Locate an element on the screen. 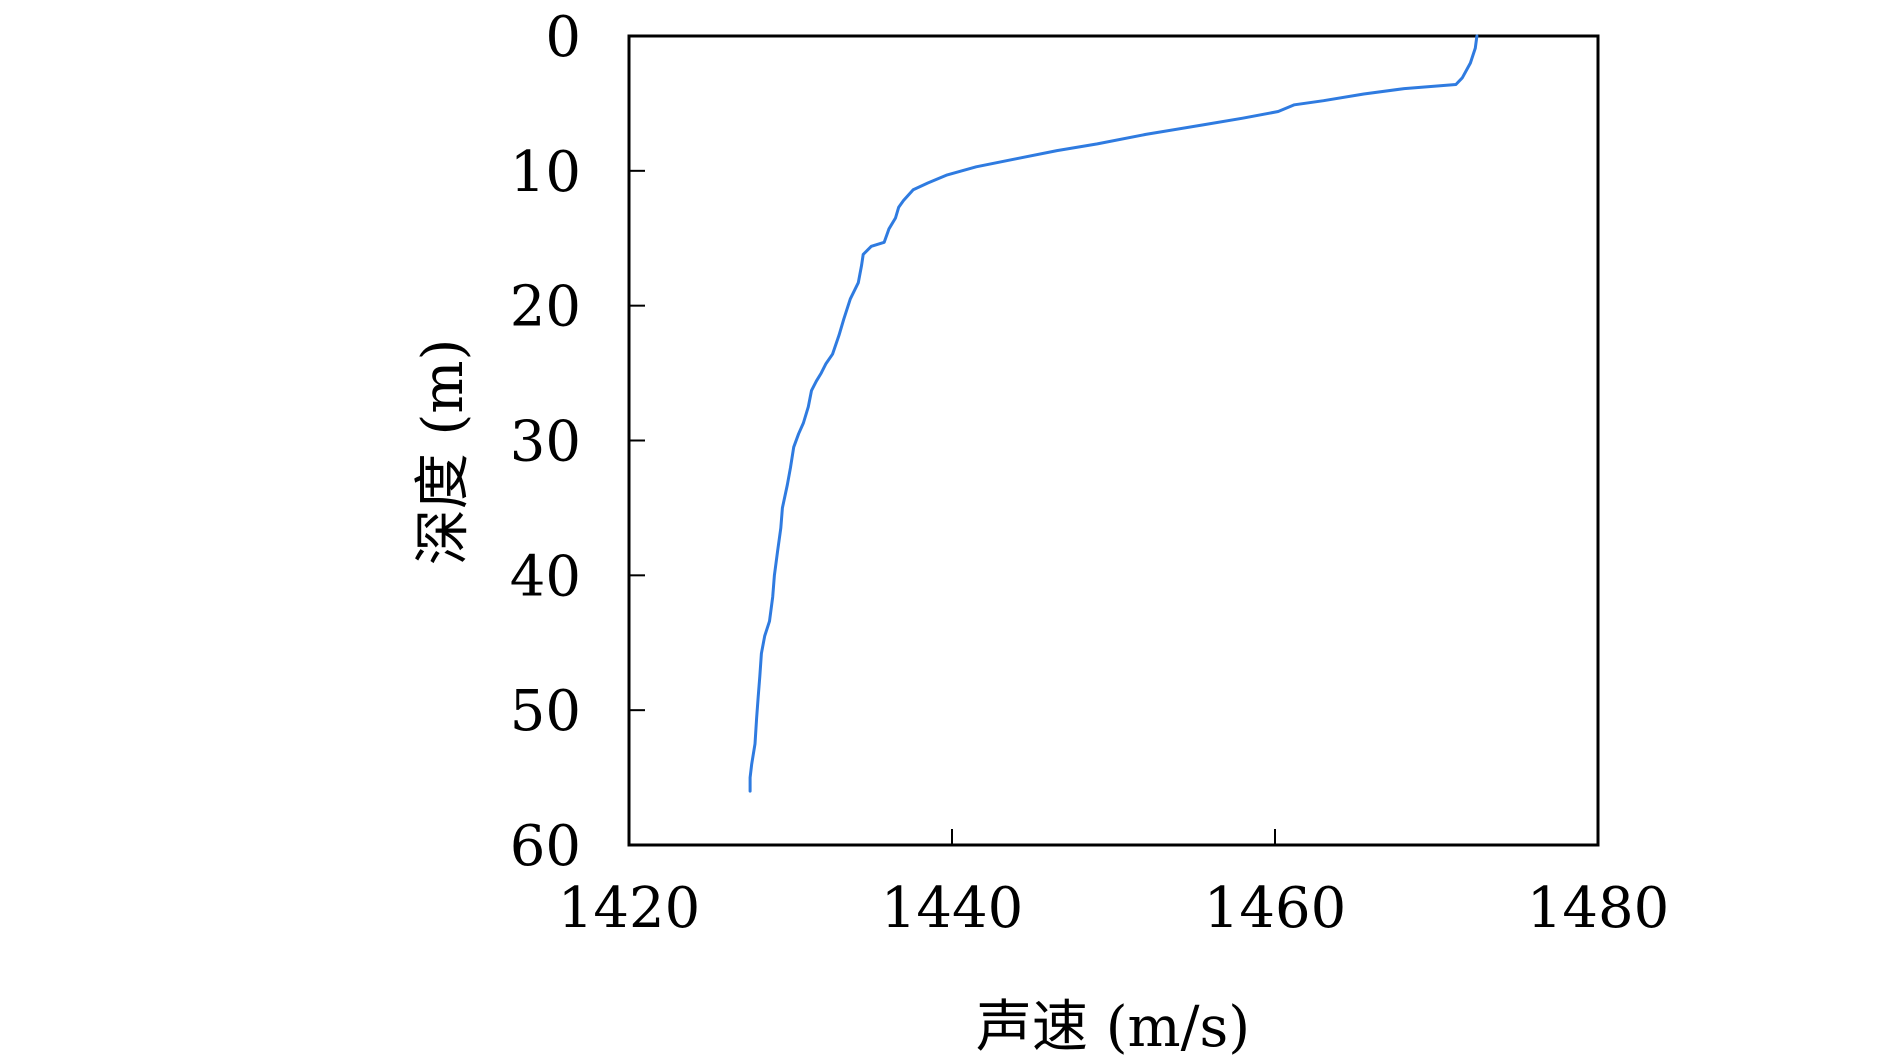 Image resolution: width=1890 pixels, height=1061 pixels. y-tick-label: 60 is located at coordinates (545, 846).